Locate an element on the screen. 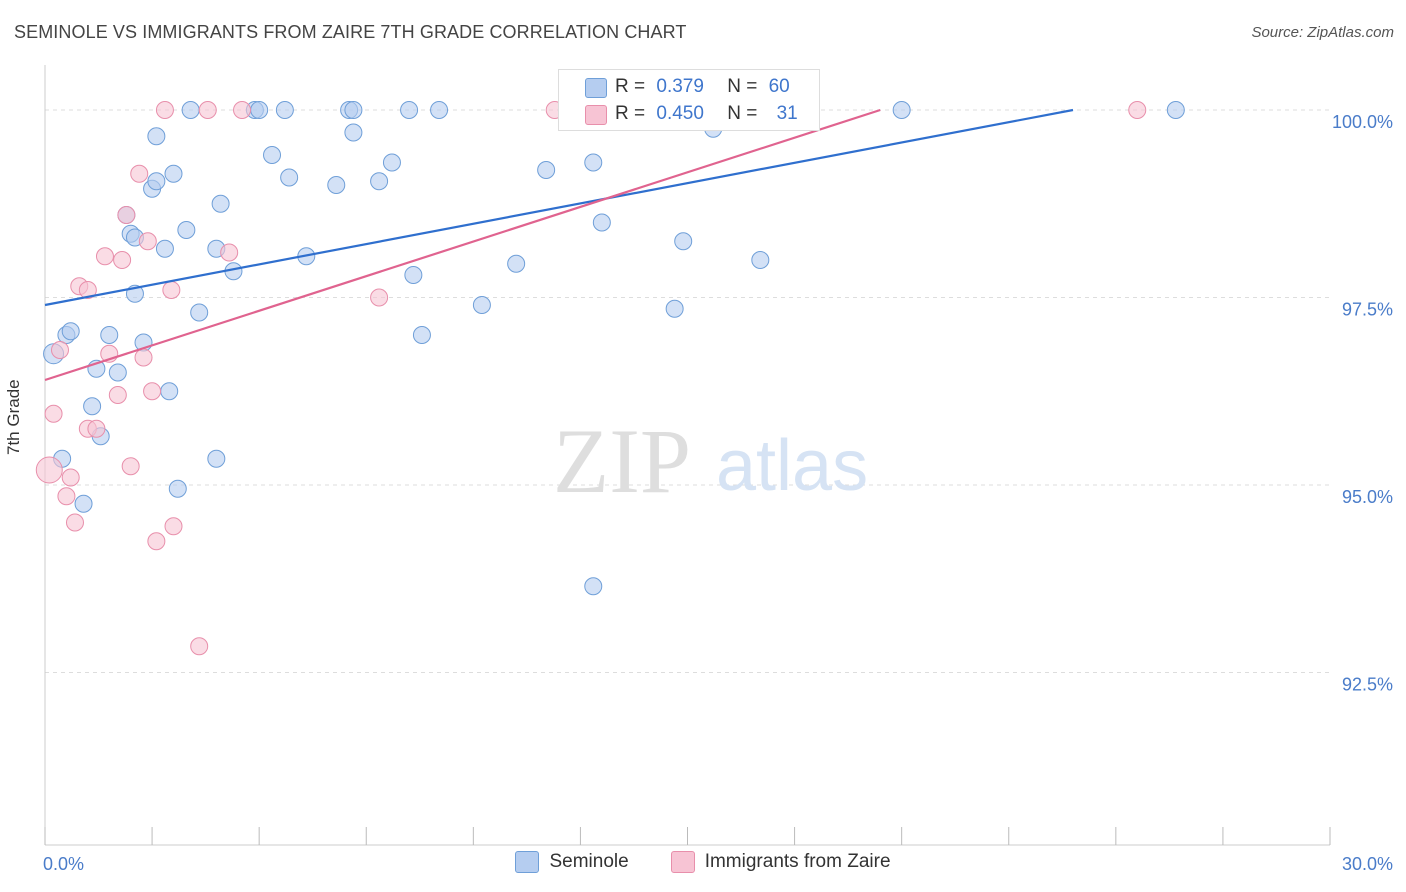 This screenshot has height=892, width=1406. legend-swatch-zaire is located at coordinates (682, 862).